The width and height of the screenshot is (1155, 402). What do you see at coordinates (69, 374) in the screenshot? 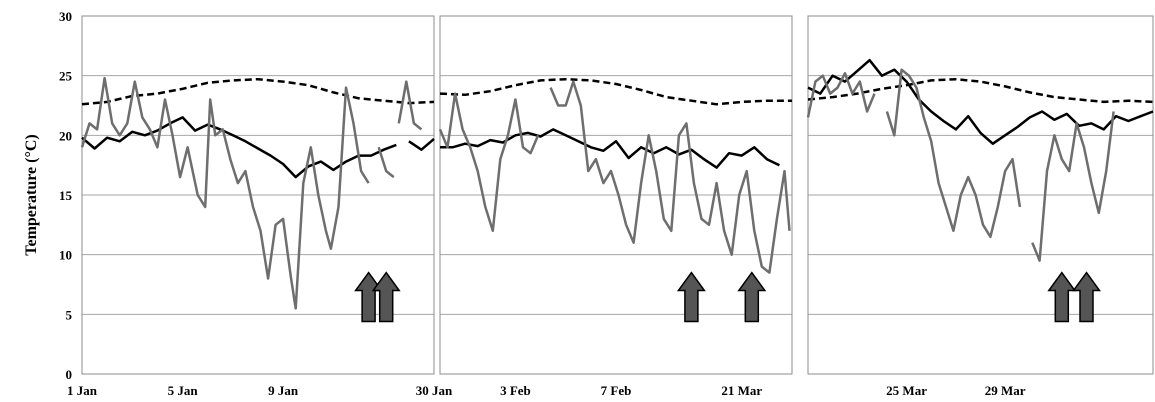
I see `y-tick-label: 0` at bounding box center [69, 374].